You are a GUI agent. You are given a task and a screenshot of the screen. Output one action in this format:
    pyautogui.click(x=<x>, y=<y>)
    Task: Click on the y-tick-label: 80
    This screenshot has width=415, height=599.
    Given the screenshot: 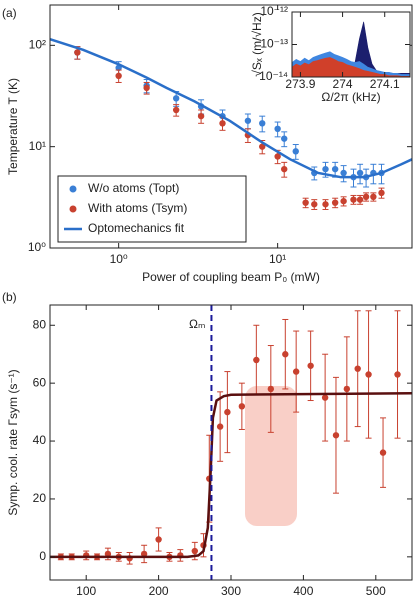 What is the action you would take?
    pyautogui.click(x=40, y=324)
    